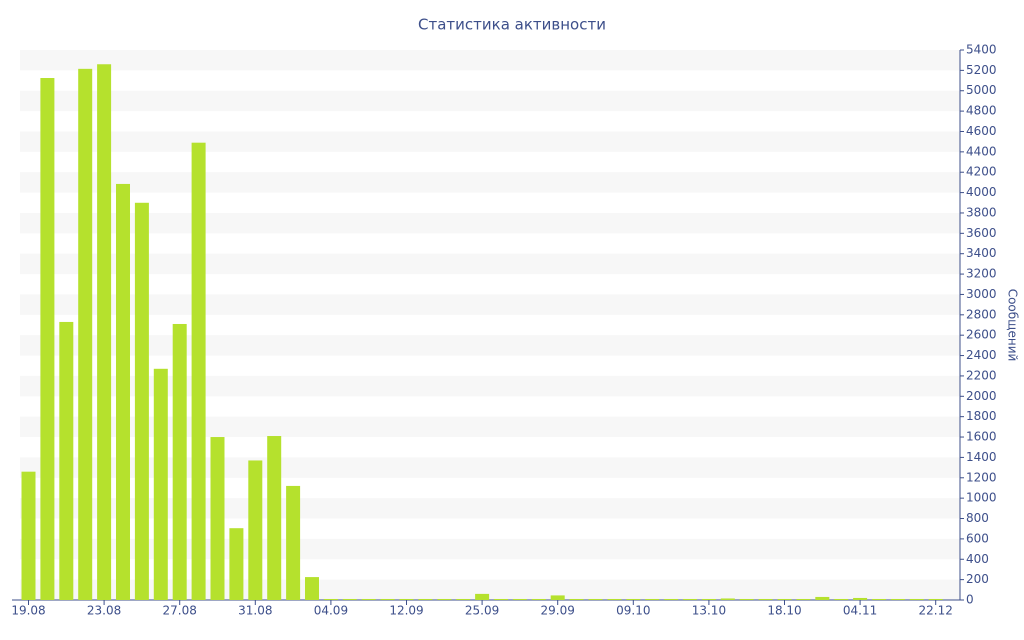  Describe the element at coordinates (981, 457) in the screenshot. I see `y-tick-label: 1400` at that location.